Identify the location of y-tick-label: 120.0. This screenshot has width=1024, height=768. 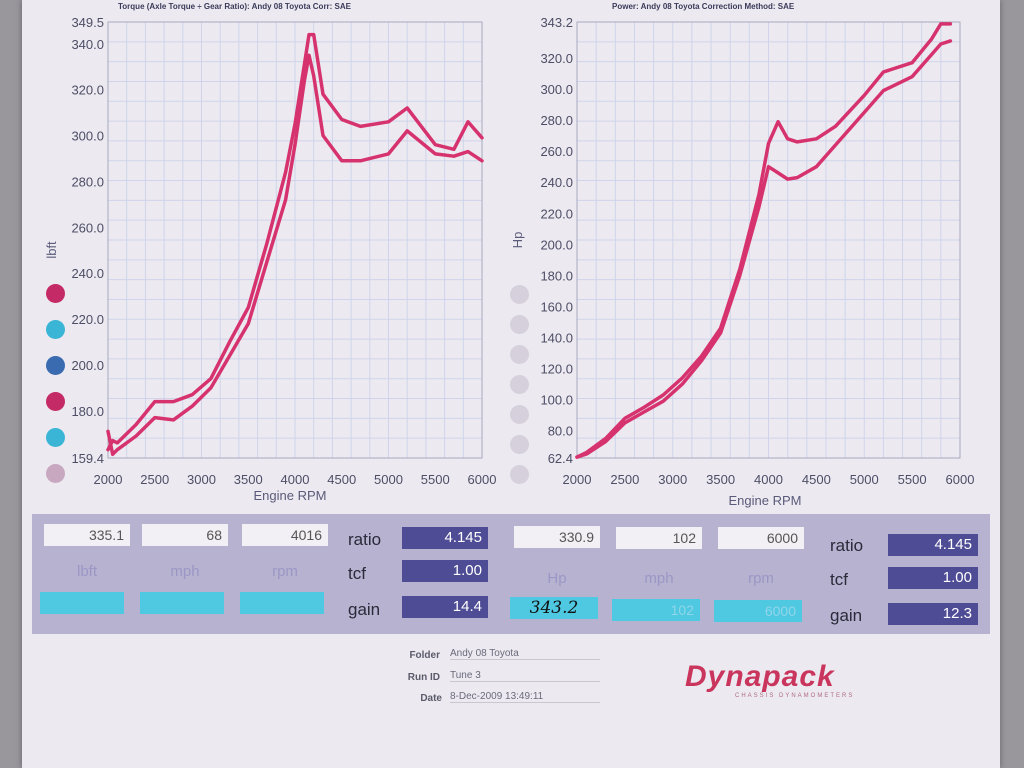
(556, 369).